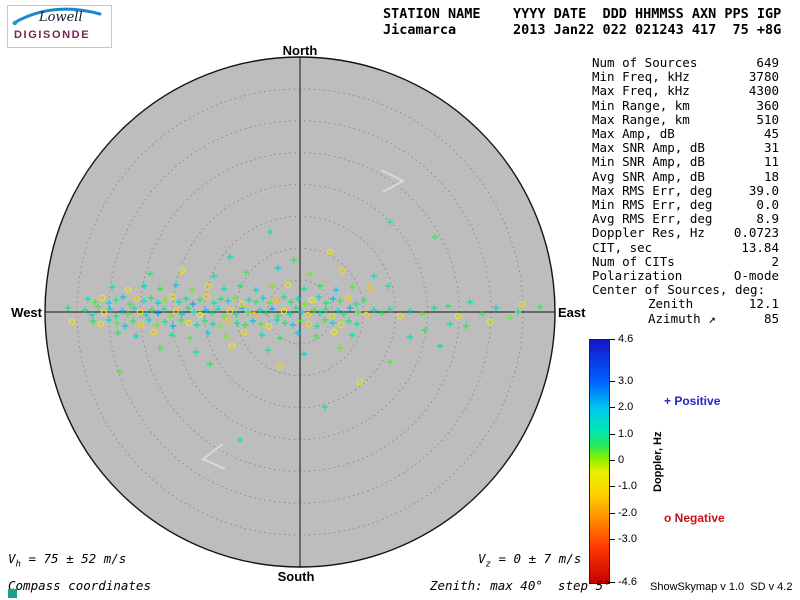 Image resolution: width=800 pixels, height=600 pixels. What do you see at coordinates (767, 205) in the screenshot?
I see `stat-value: 0.0` at bounding box center [767, 205].